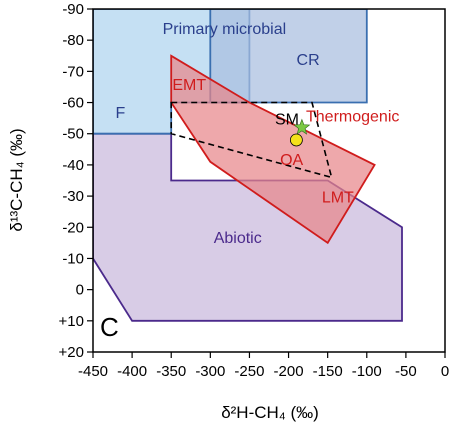 The image size is (457, 429). Describe the element at coordinates (238, 238) in the screenshot. I see `region-label-abiotic: Abiotic` at that location.